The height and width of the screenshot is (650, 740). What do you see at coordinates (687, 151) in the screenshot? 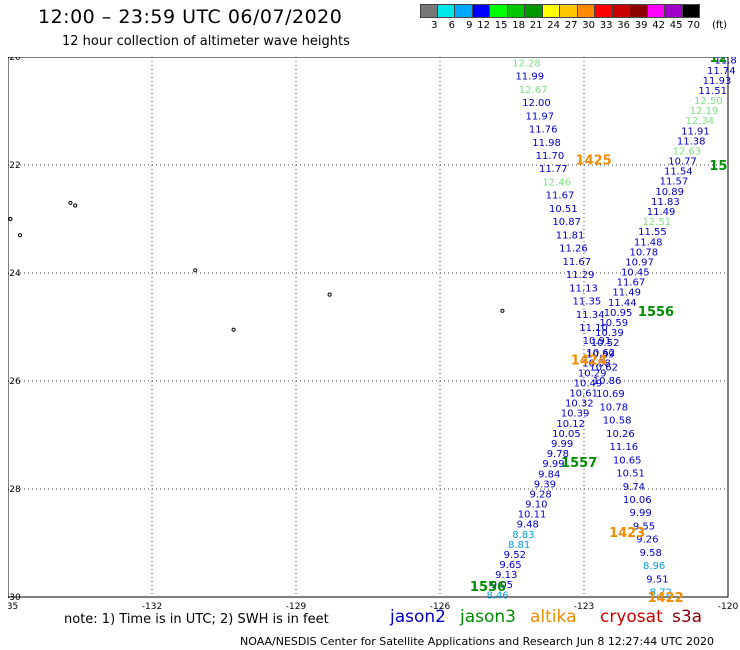
I see `swh-value-right-track: 12.63` at bounding box center [687, 151].